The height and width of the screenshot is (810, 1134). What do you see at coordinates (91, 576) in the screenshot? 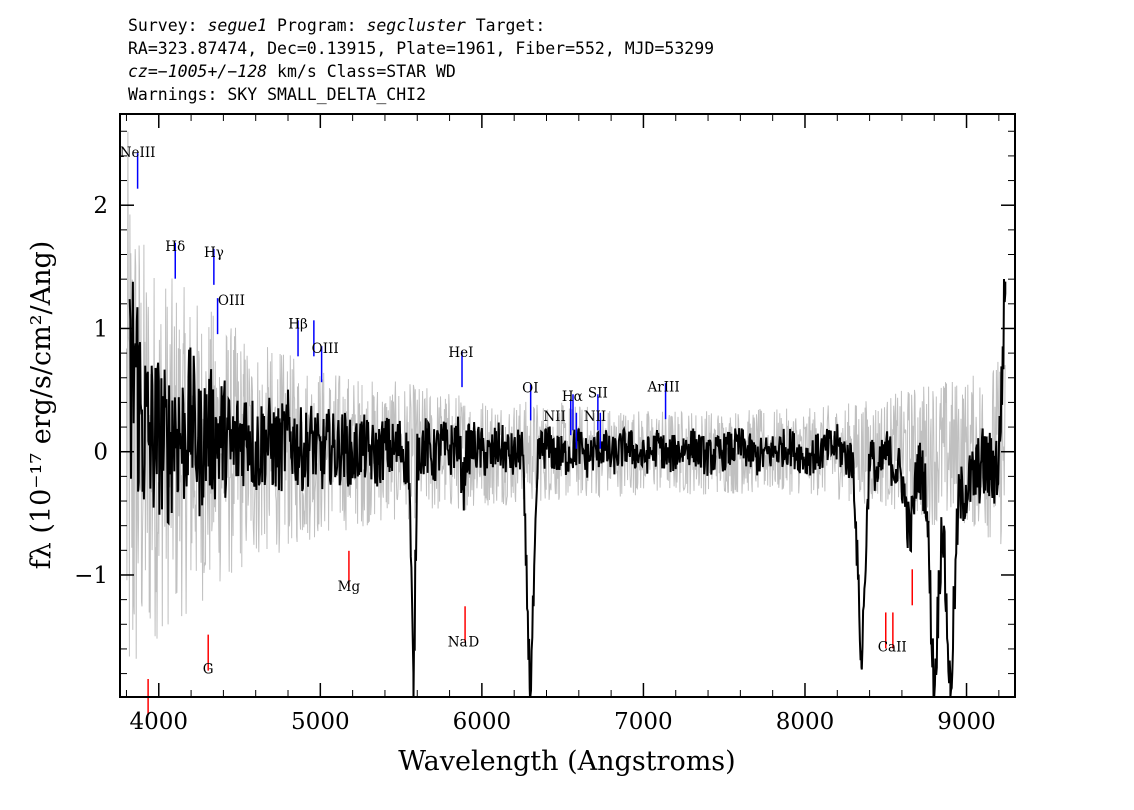
I see `y-tick-label: −1` at bounding box center [91, 576].